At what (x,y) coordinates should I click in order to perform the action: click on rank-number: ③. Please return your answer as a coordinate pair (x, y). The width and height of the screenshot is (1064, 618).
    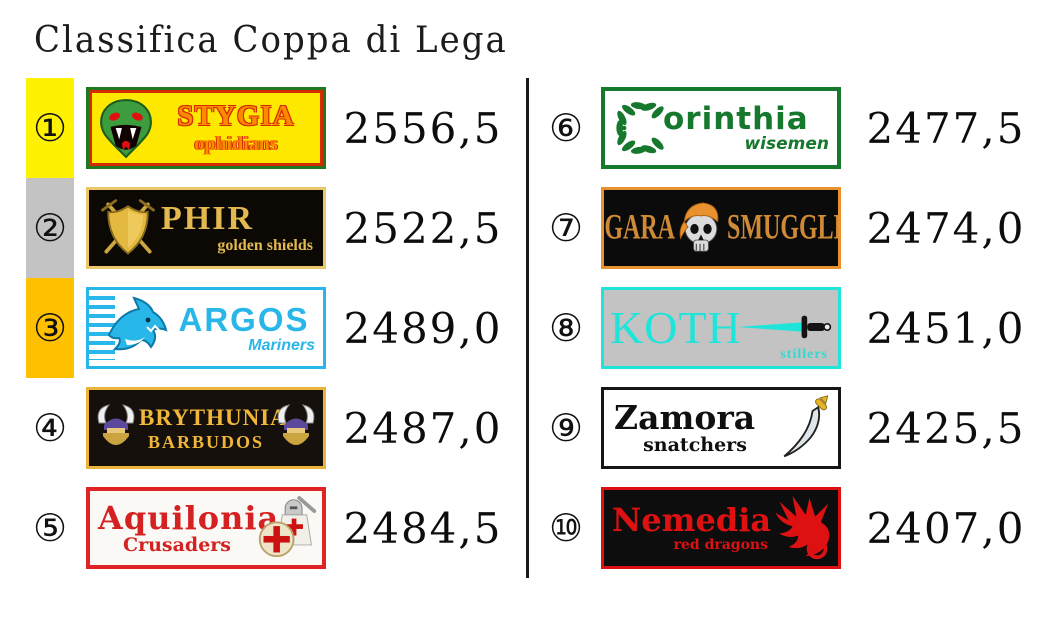
    Looking at the image, I should click on (50, 328).